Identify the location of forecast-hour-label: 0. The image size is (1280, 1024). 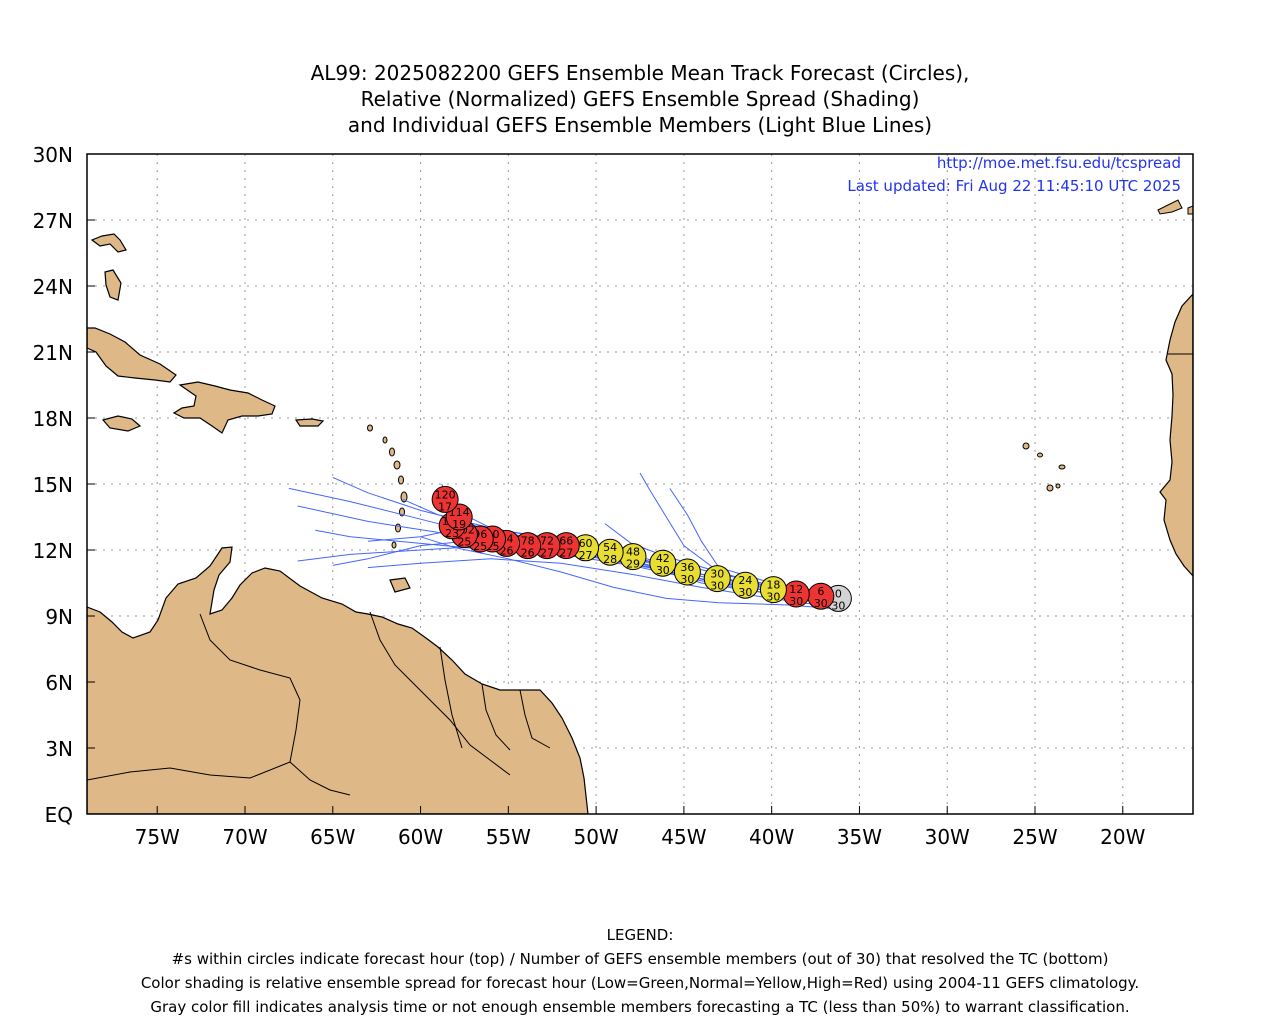
(838, 593).